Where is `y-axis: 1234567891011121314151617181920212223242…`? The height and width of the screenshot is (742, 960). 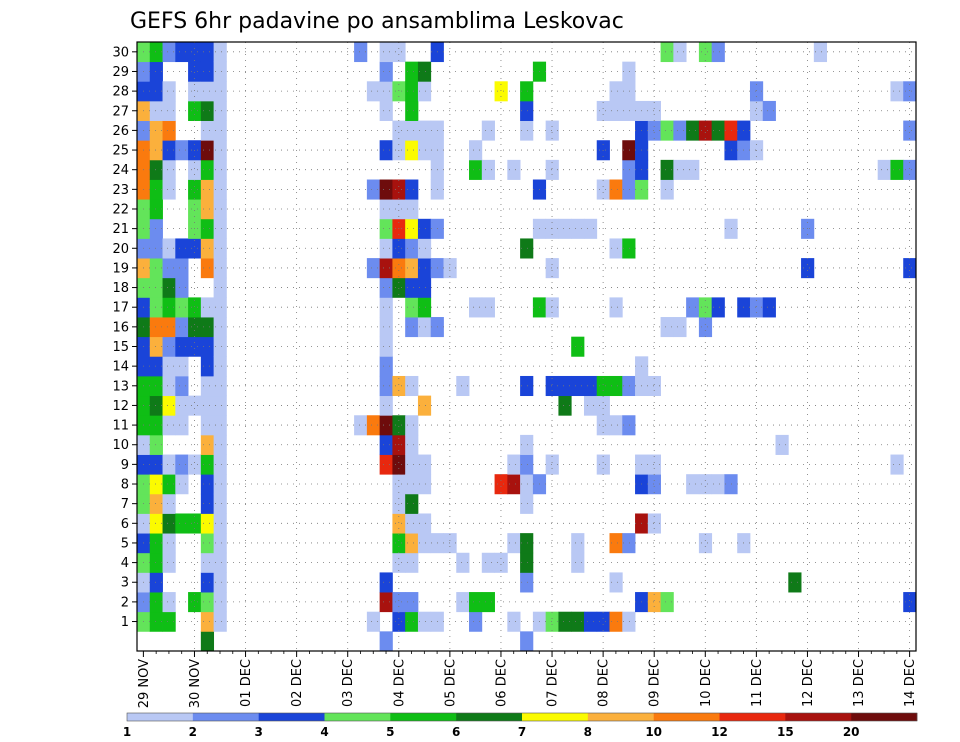
y-axis: 1234567891011121314151617181920212223242… is located at coordinates (124, 337).